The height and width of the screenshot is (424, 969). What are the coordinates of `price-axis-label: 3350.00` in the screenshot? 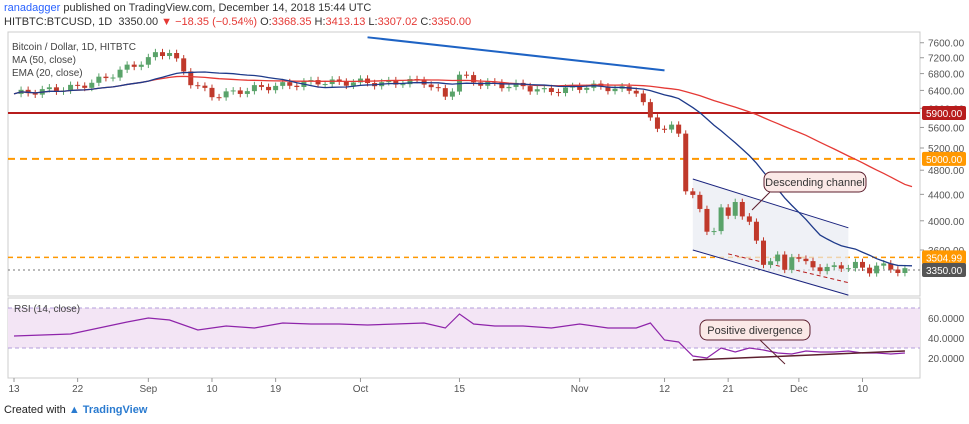 It's located at (944, 271).